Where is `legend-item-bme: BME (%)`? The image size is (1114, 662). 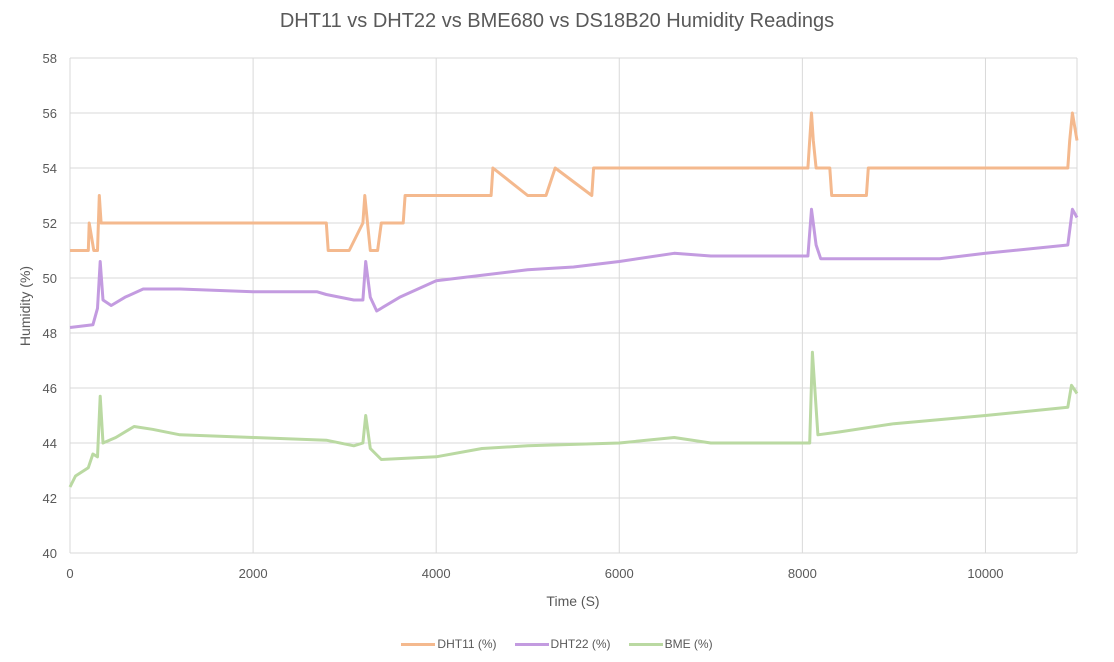 legend-item-bme: BME (%) is located at coordinates (670, 644).